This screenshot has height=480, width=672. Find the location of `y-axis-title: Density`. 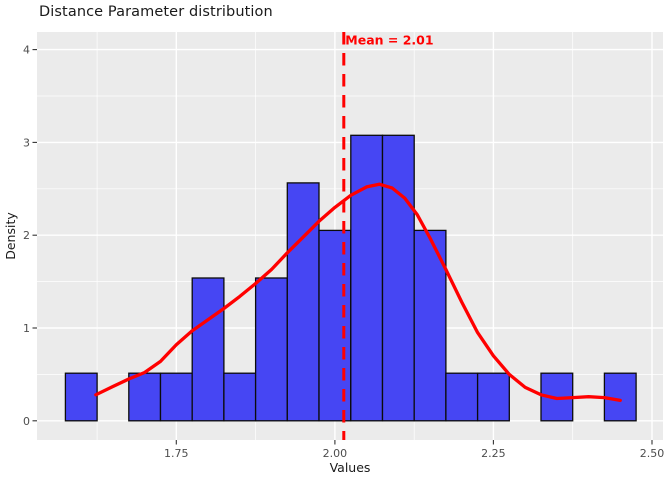

y-axis-title: Density is located at coordinates (10, 236).